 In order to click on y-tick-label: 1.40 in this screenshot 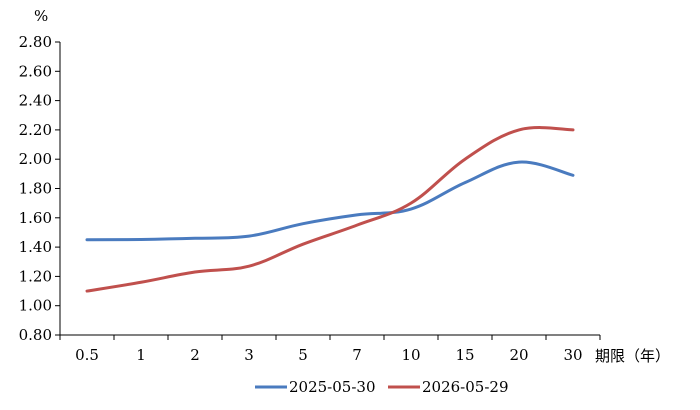, I will do `click(35, 247)`.